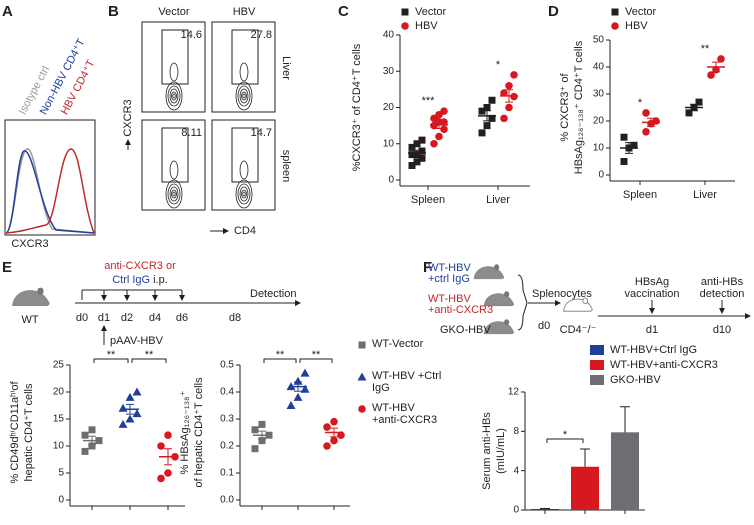  I want to click on legend-label: WT-HBV +Ctrl IgG, so click(407, 382).